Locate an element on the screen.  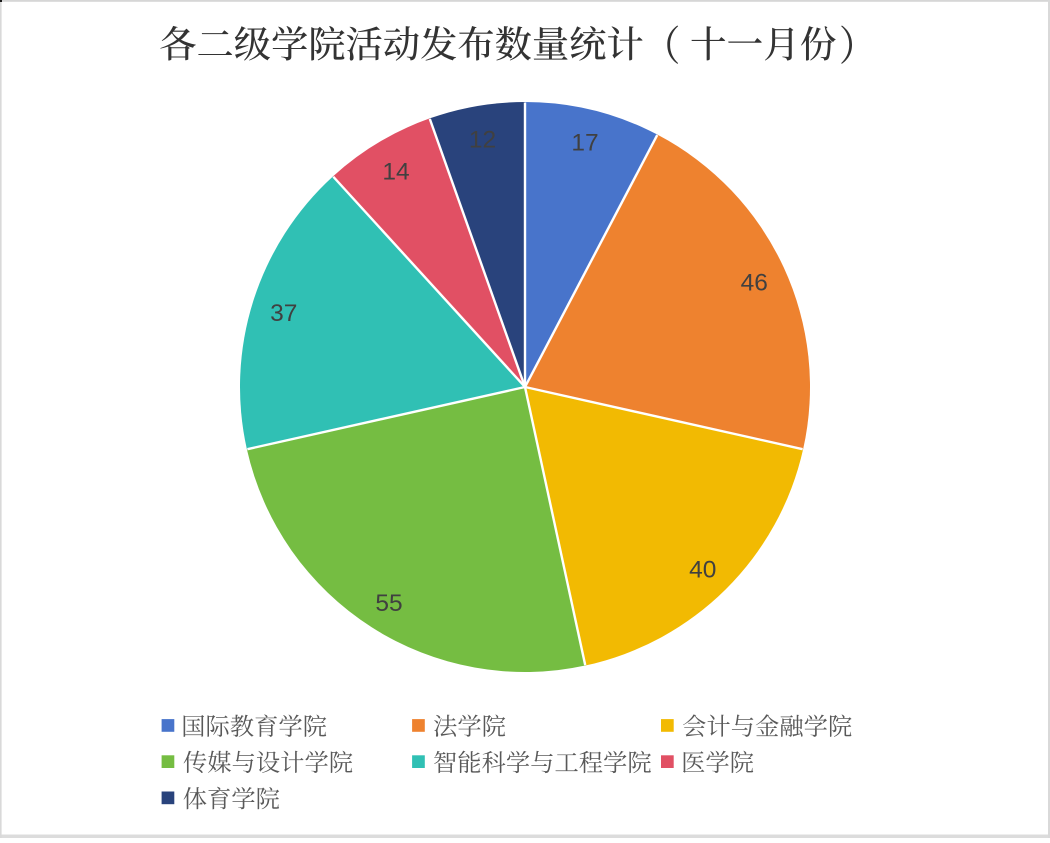
svg-text: 55 is located at coordinates (388, 603).